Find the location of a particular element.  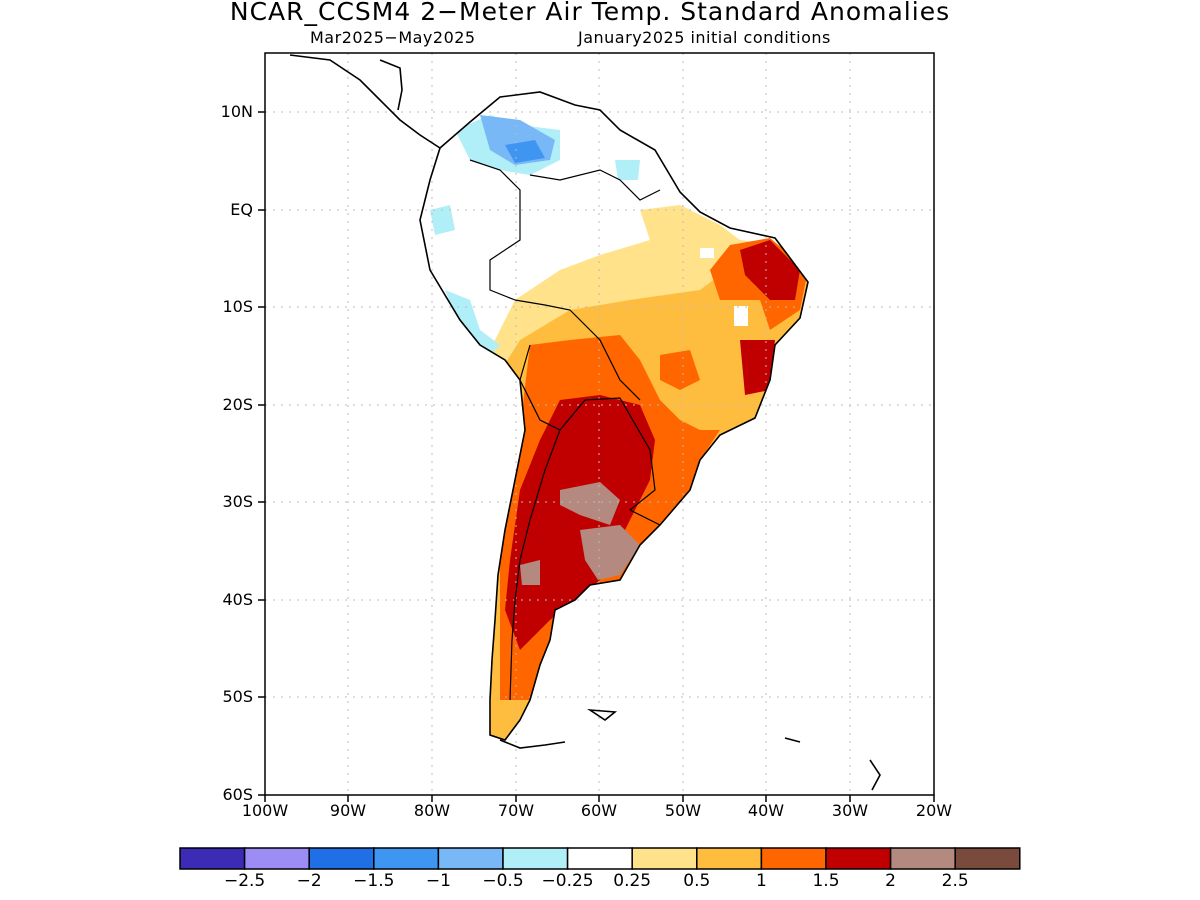

colorbar-label: −1 is located at coordinates (438, 881).